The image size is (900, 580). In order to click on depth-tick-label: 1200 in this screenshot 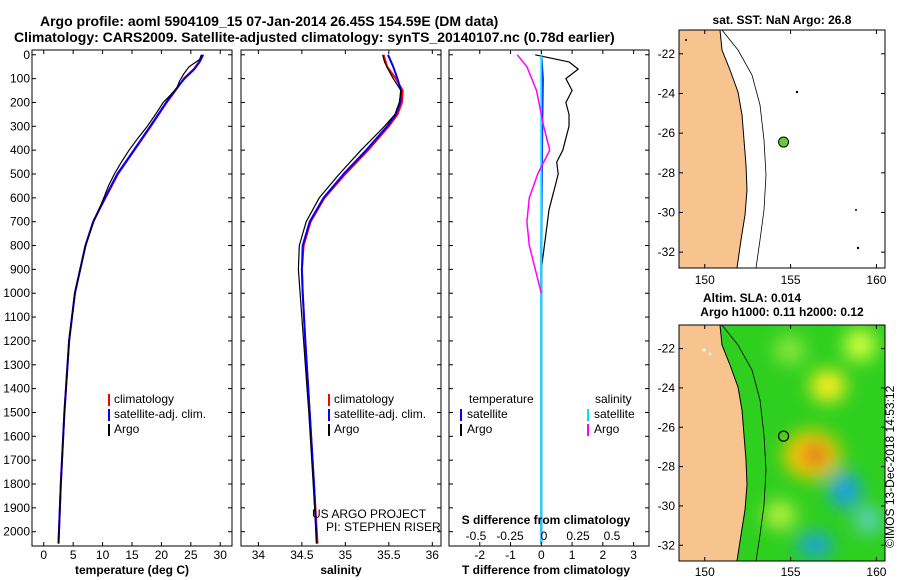, I will do `click(16, 341)`.